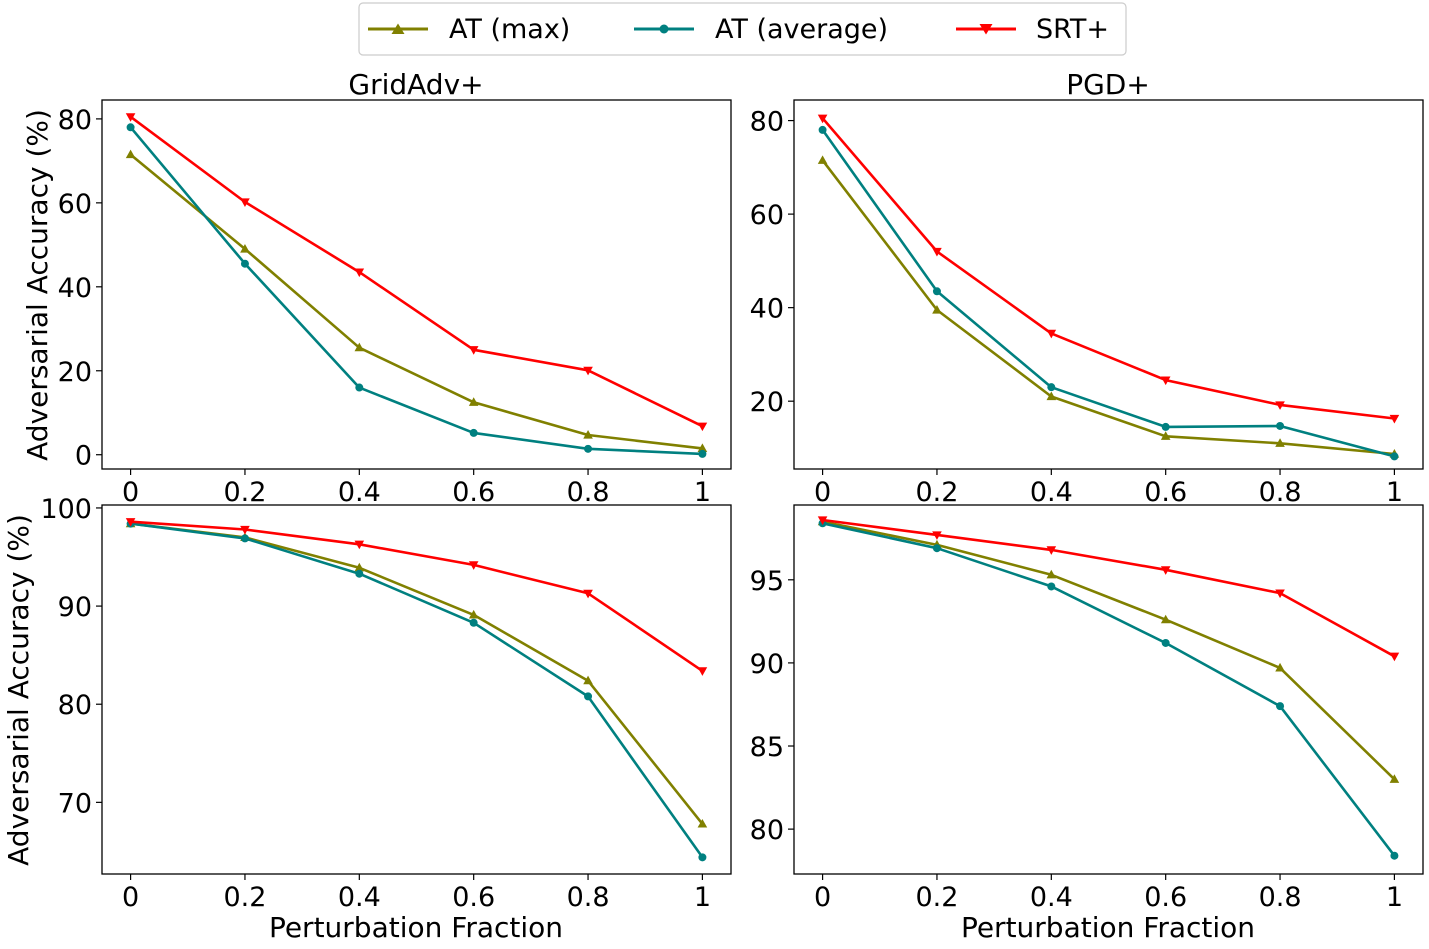  Describe the element at coordinates (1072, 29) in the screenshot. I see `legend-label-srt-plus: SRT+` at that location.